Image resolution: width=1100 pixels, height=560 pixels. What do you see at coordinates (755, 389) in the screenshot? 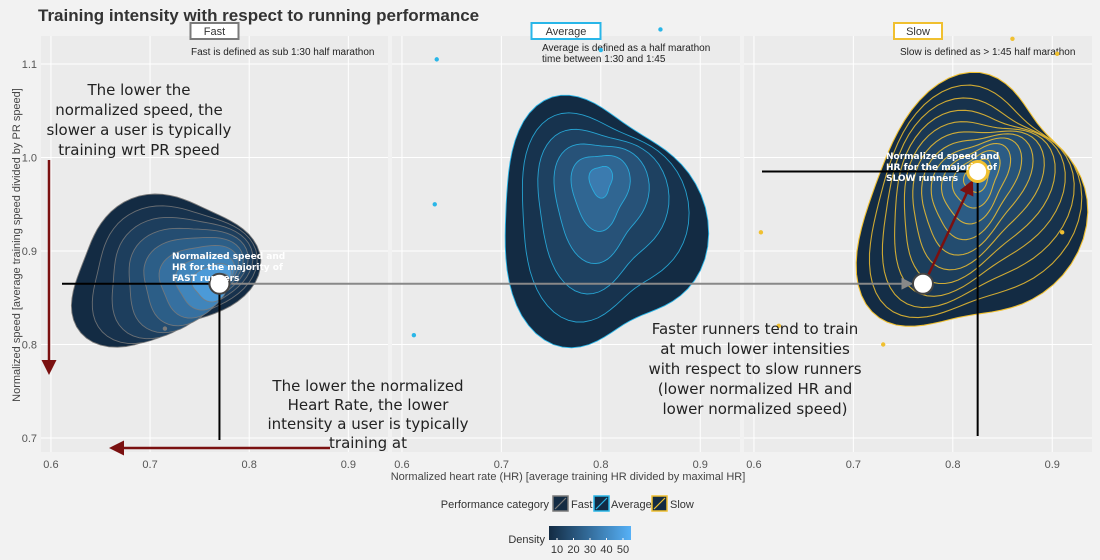
I see `faster-note-line: (lower normalized HR and` at bounding box center [755, 389].